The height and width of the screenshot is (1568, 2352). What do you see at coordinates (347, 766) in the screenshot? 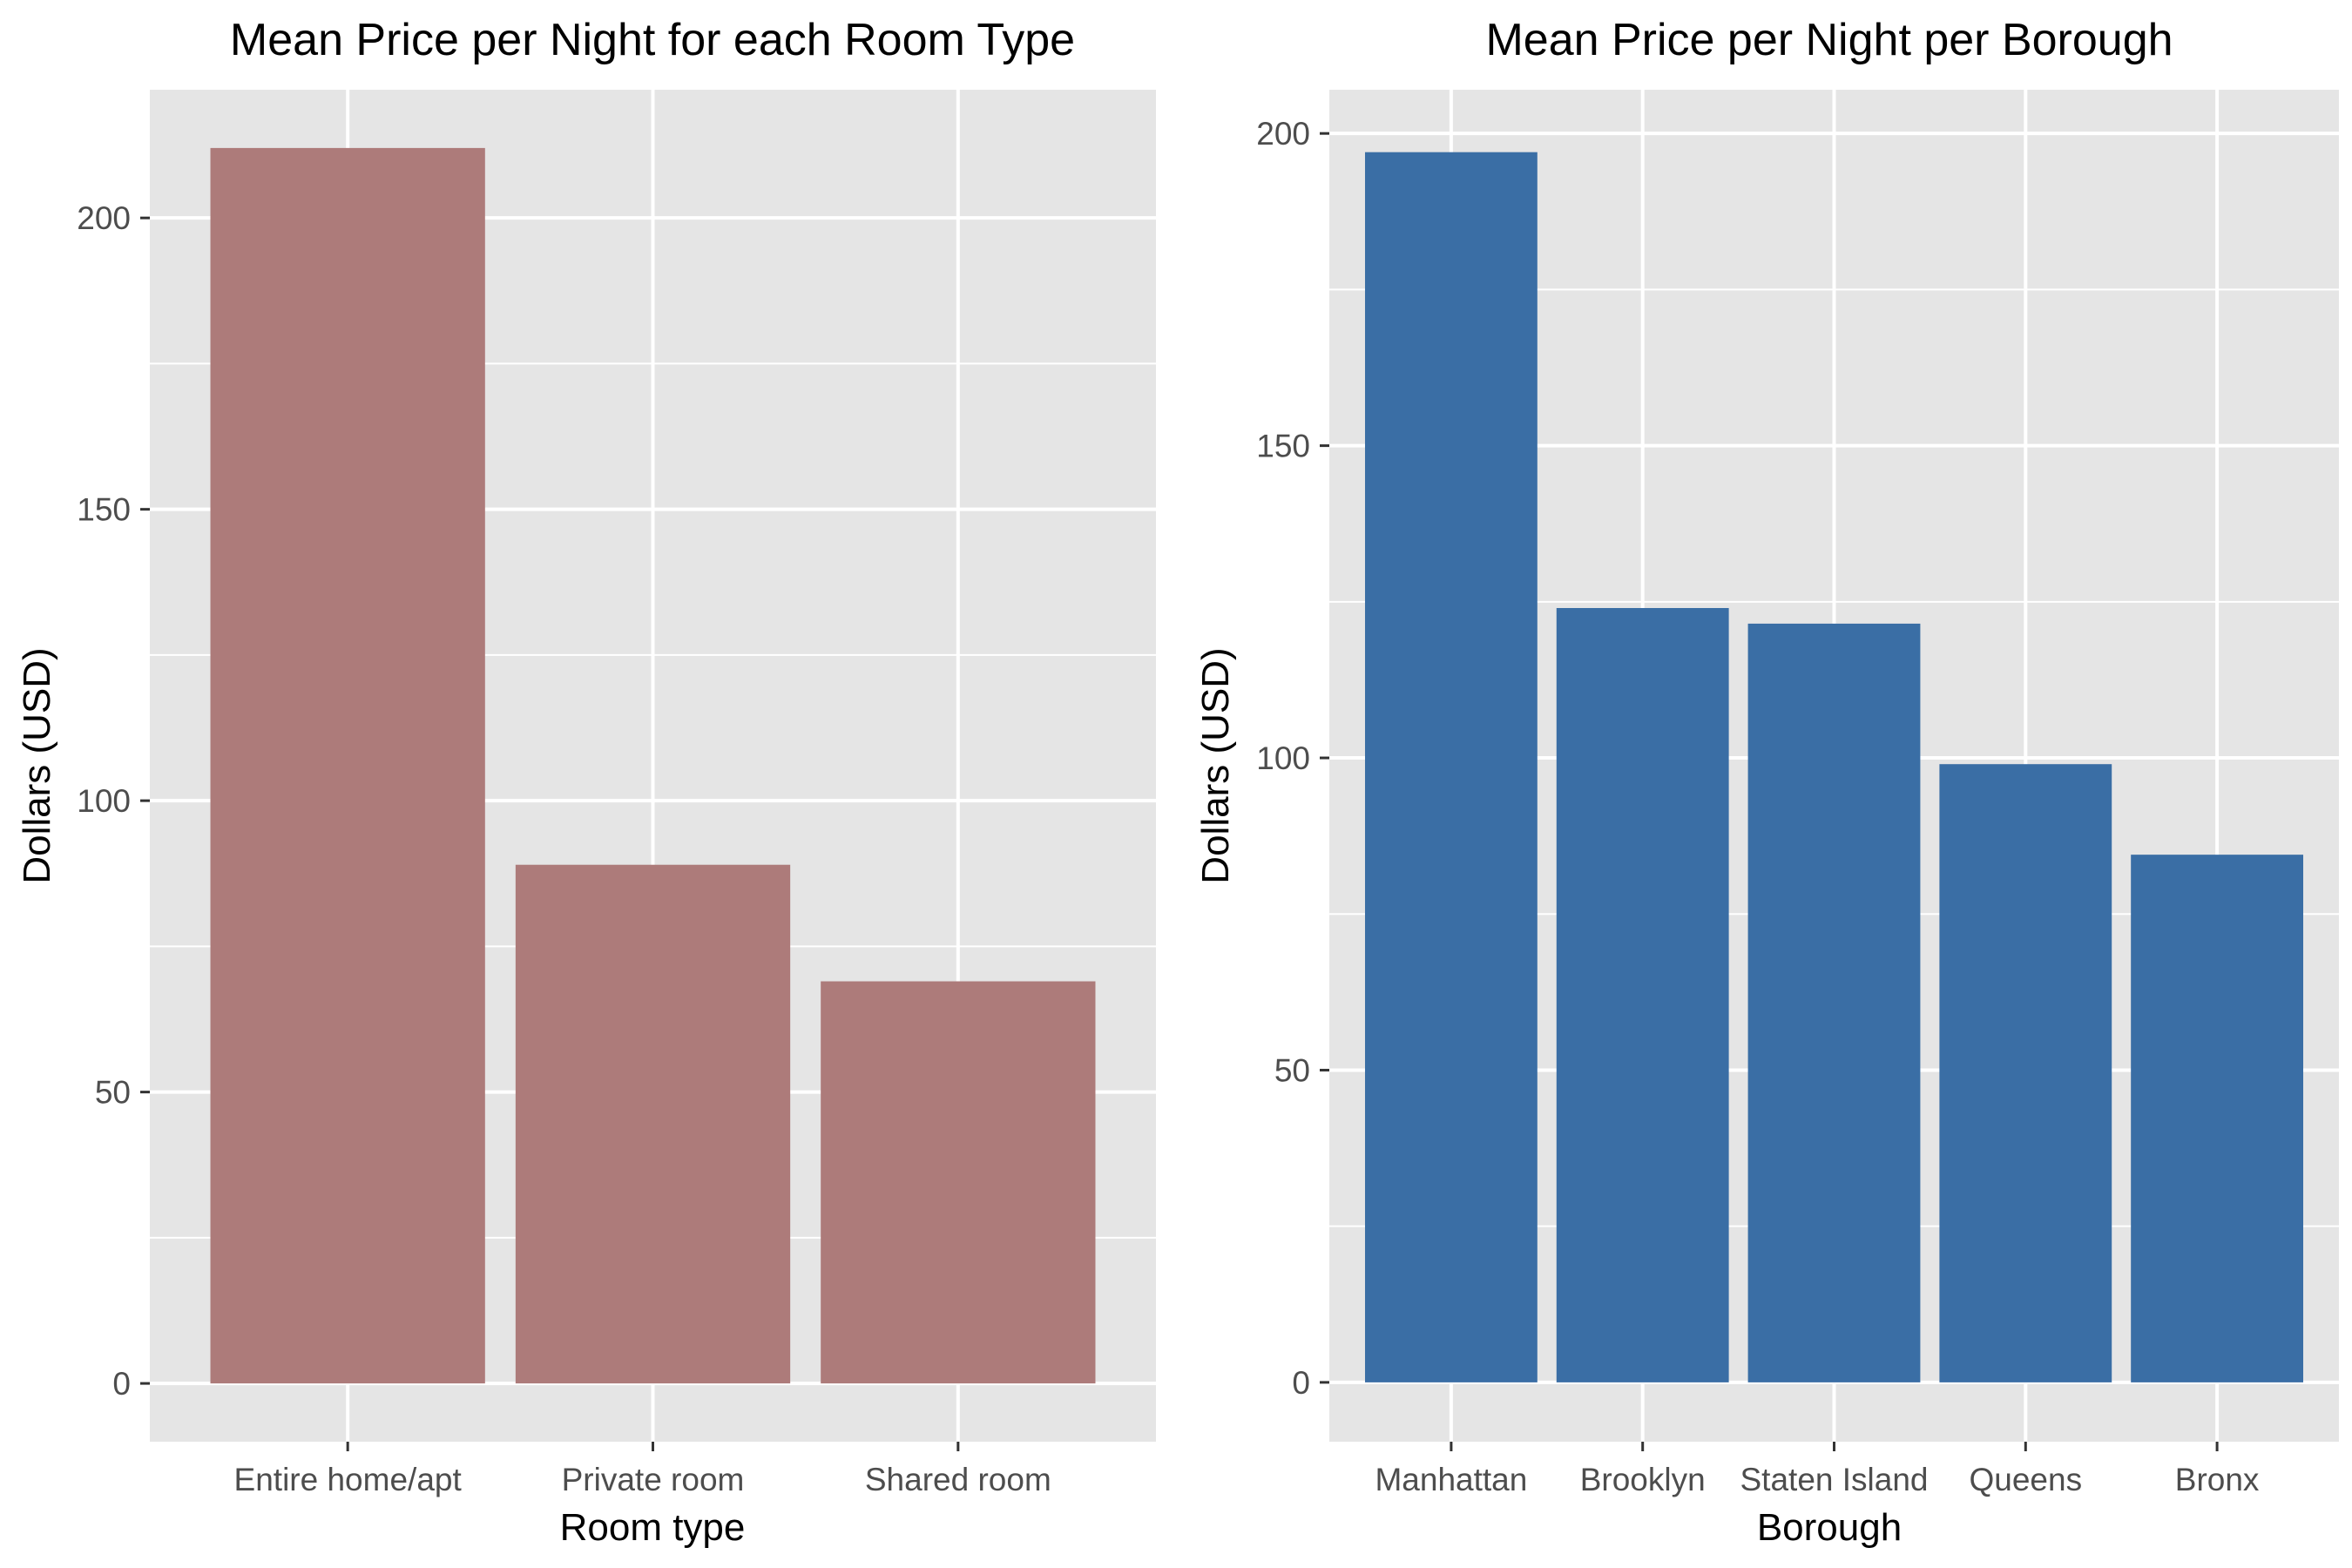
I see `bar-entire-home-apt` at bounding box center [347, 766].